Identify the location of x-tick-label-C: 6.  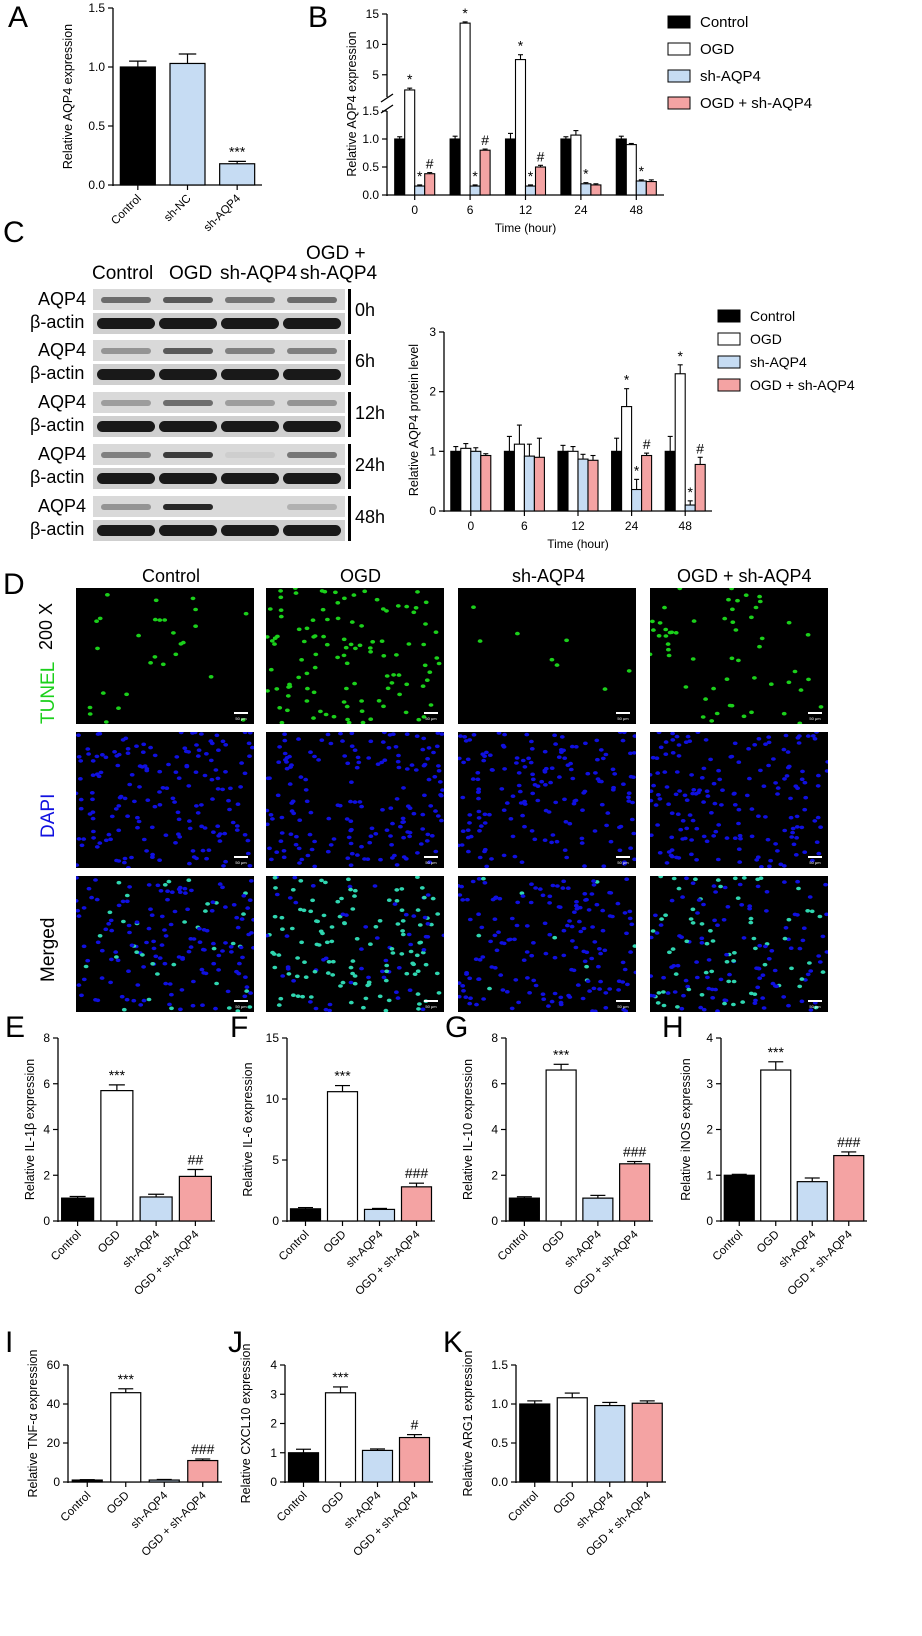
(524, 526).